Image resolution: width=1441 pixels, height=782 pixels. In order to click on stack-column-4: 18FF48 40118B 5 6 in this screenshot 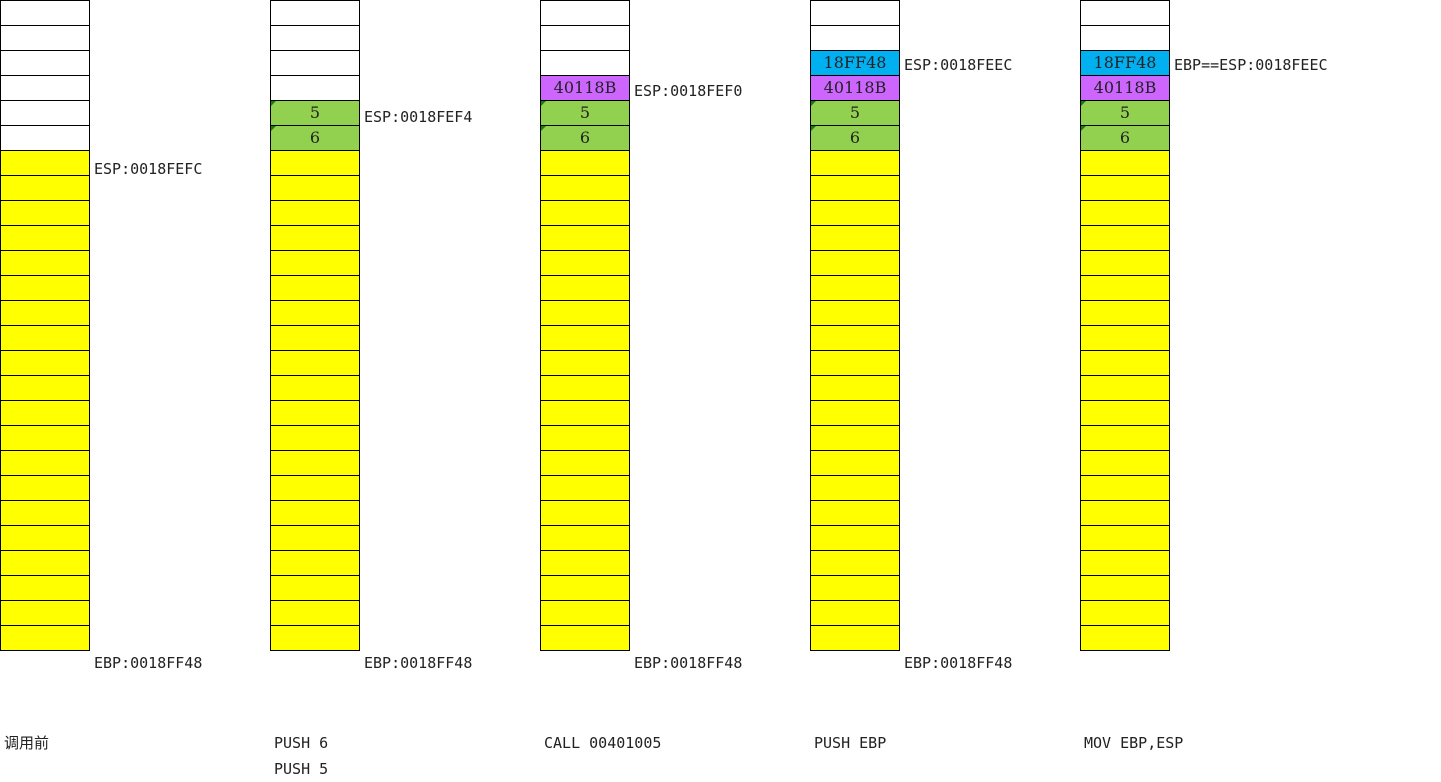, I will do `click(855, 325)`.